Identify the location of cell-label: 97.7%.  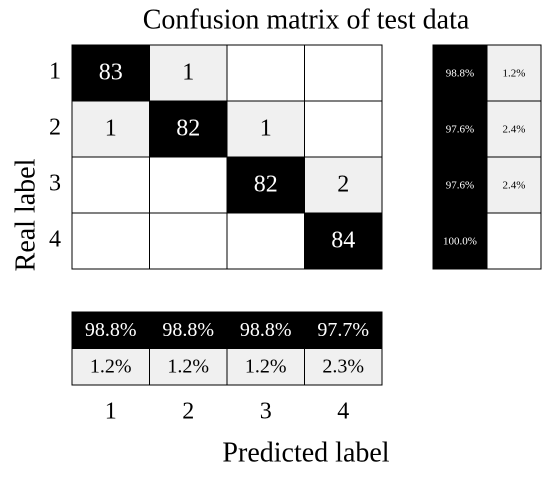
(343, 330).